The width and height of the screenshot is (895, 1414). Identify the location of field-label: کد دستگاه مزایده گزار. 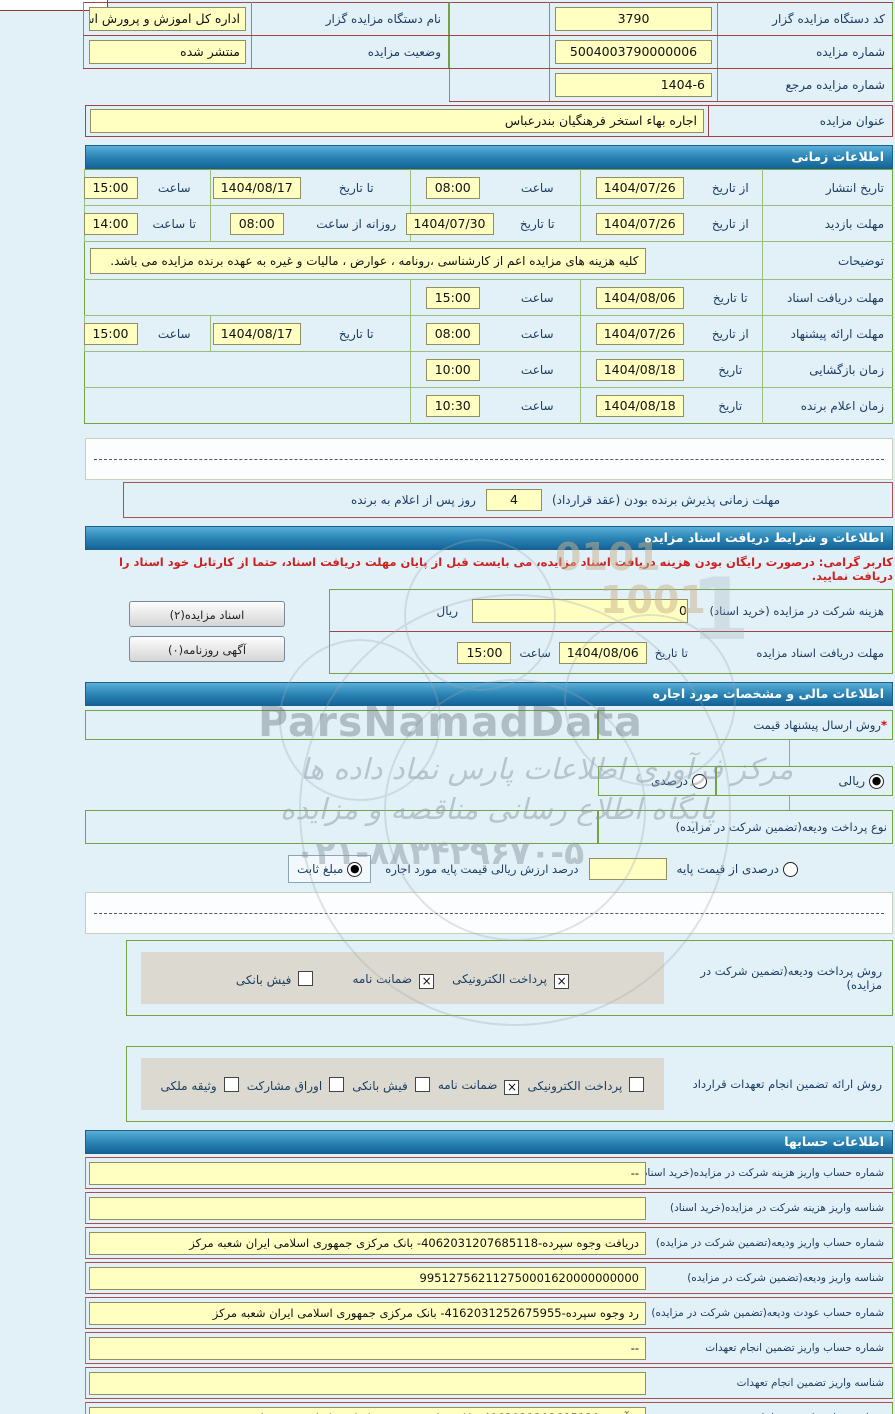
(805, 19).